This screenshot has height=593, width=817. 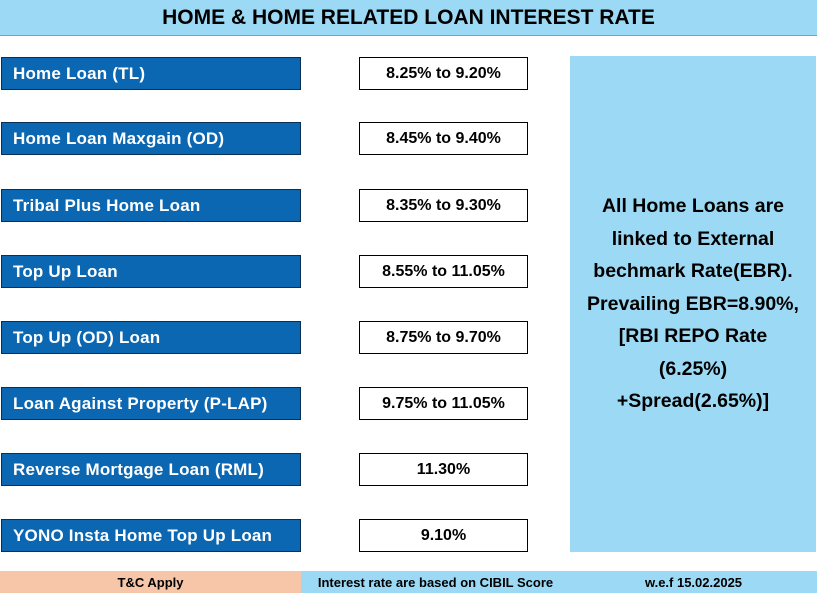 I want to click on footer-tc-apply: T&C Apply, so click(x=150, y=582).